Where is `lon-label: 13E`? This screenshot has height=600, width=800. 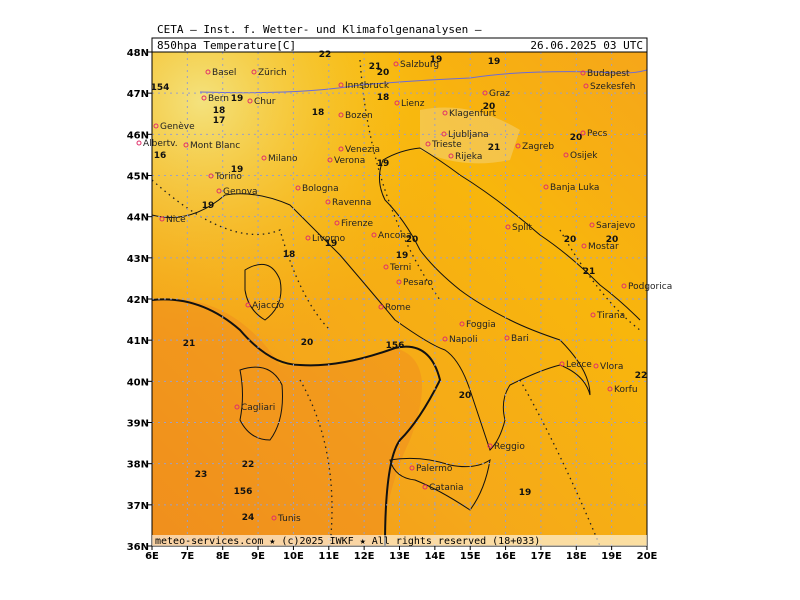
lon-label: 13E is located at coordinates (399, 556).